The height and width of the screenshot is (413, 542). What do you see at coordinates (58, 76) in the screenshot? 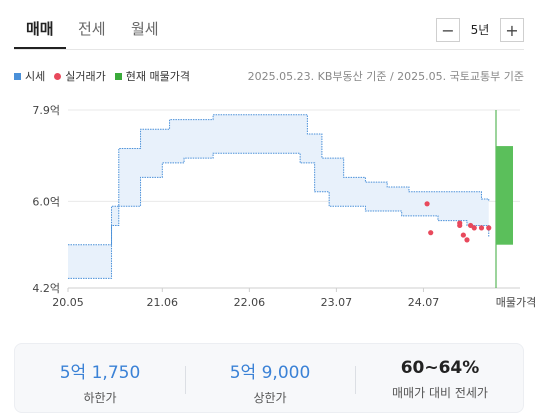
I see `red-dot-icon` at bounding box center [58, 76].